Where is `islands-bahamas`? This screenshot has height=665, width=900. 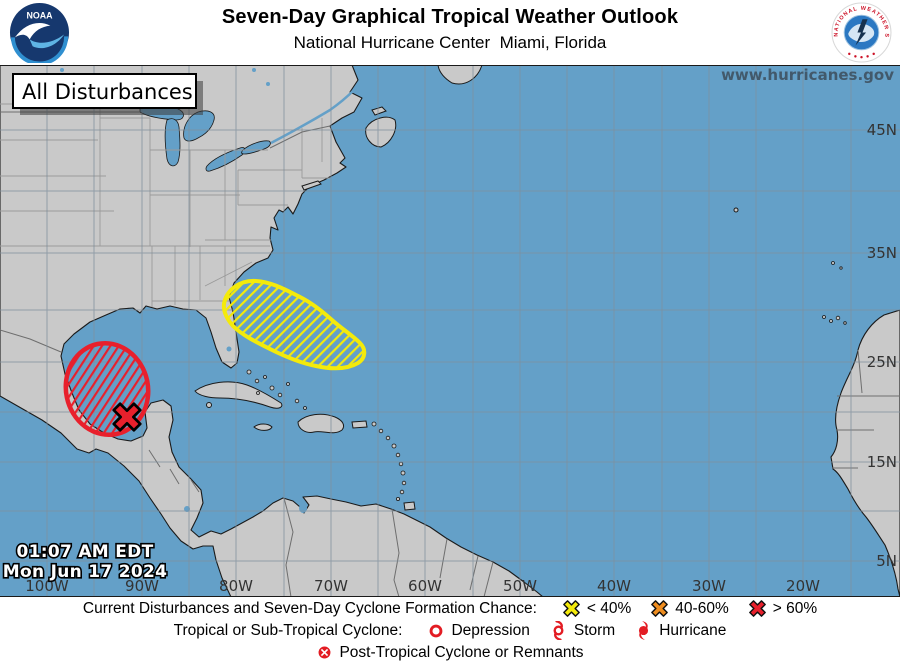 islands-bahamas is located at coordinates (276, 389).